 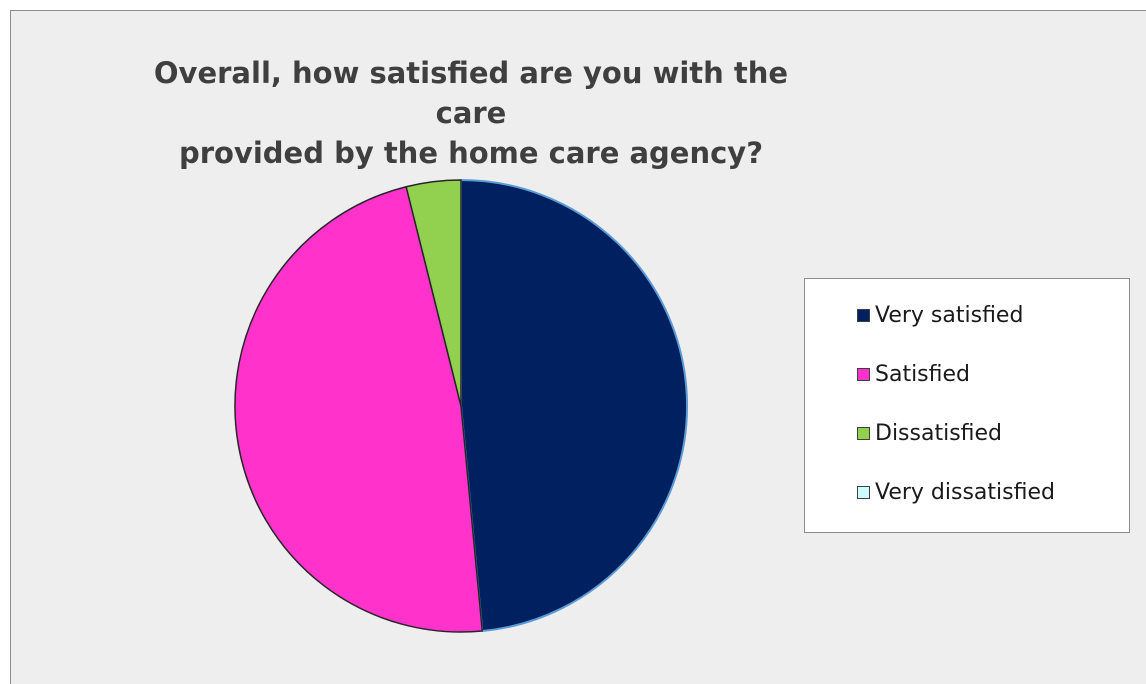 I want to click on legend-swatch-very-satisfied, so click(x=863, y=315).